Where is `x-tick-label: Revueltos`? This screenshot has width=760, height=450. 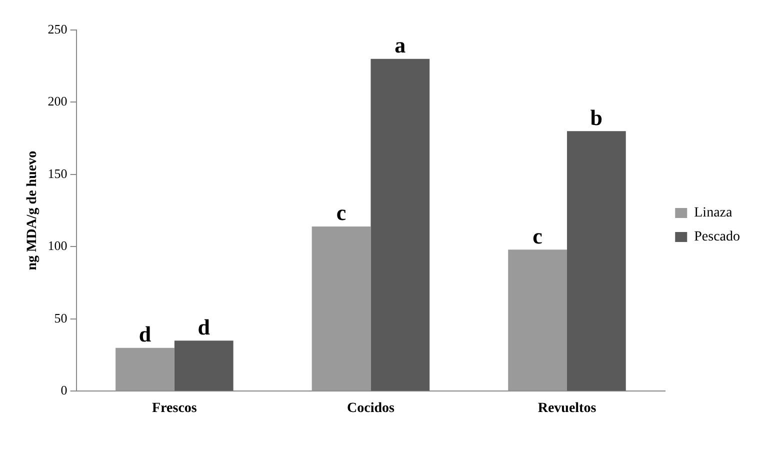 x-tick-label: Revueltos is located at coordinates (567, 408).